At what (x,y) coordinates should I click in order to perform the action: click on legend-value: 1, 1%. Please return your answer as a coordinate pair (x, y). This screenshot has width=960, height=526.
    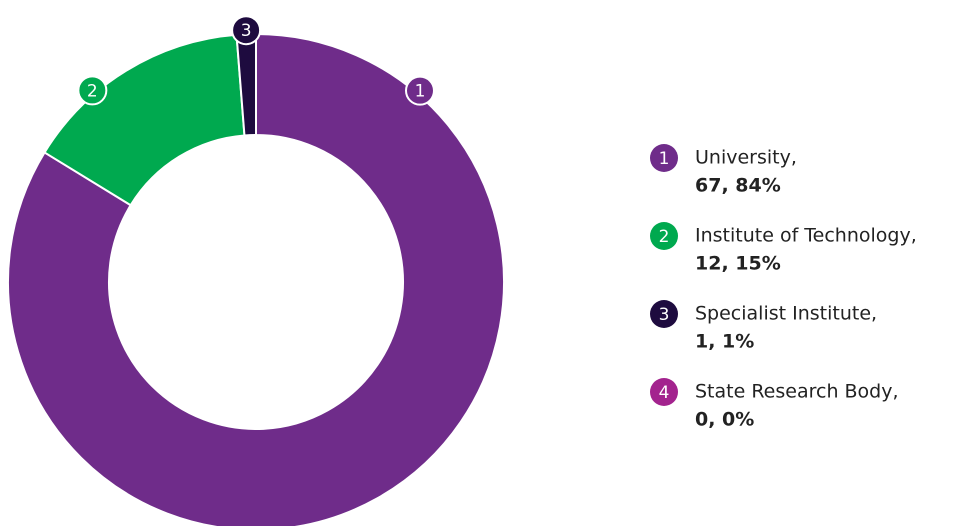
    Looking at the image, I should click on (724, 342).